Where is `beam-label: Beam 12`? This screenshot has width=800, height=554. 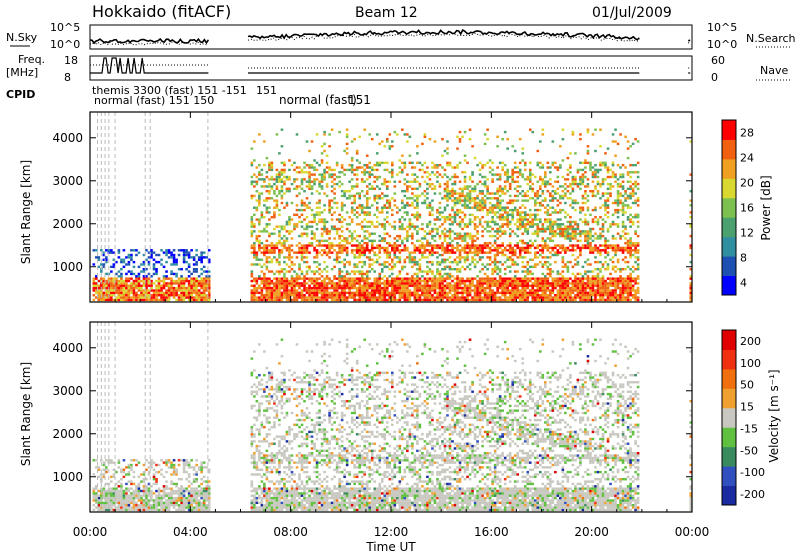 beam-label: Beam 12 is located at coordinates (386, 13).